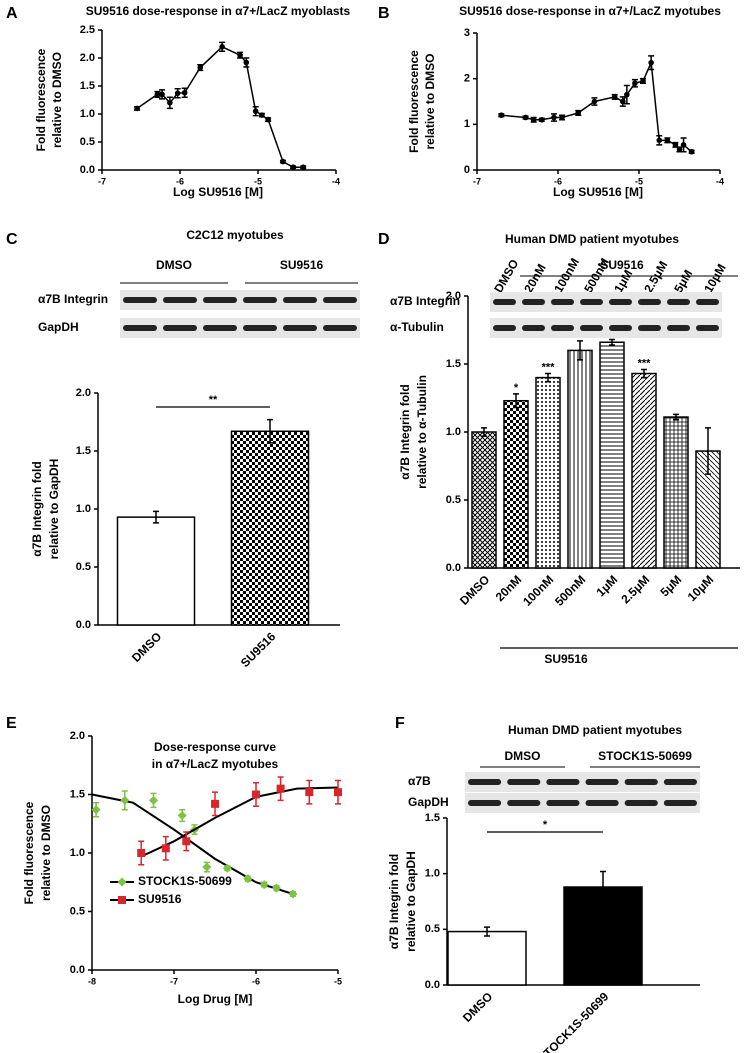  What do you see at coordinates (558, 181) in the screenshot?
I see `x-tick-label: -6` at bounding box center [558, 181].